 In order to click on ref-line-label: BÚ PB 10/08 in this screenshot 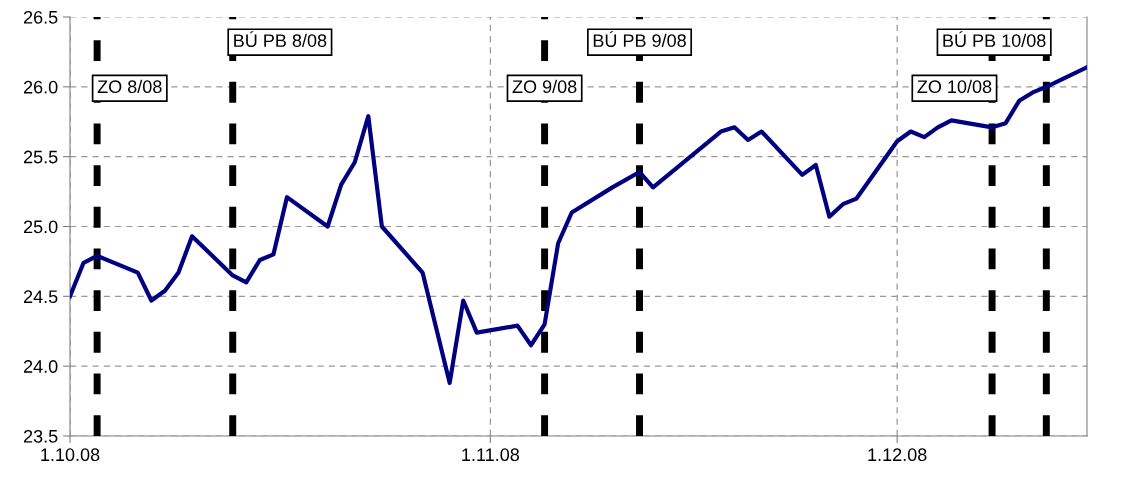, I will do `click(994, 39)`.